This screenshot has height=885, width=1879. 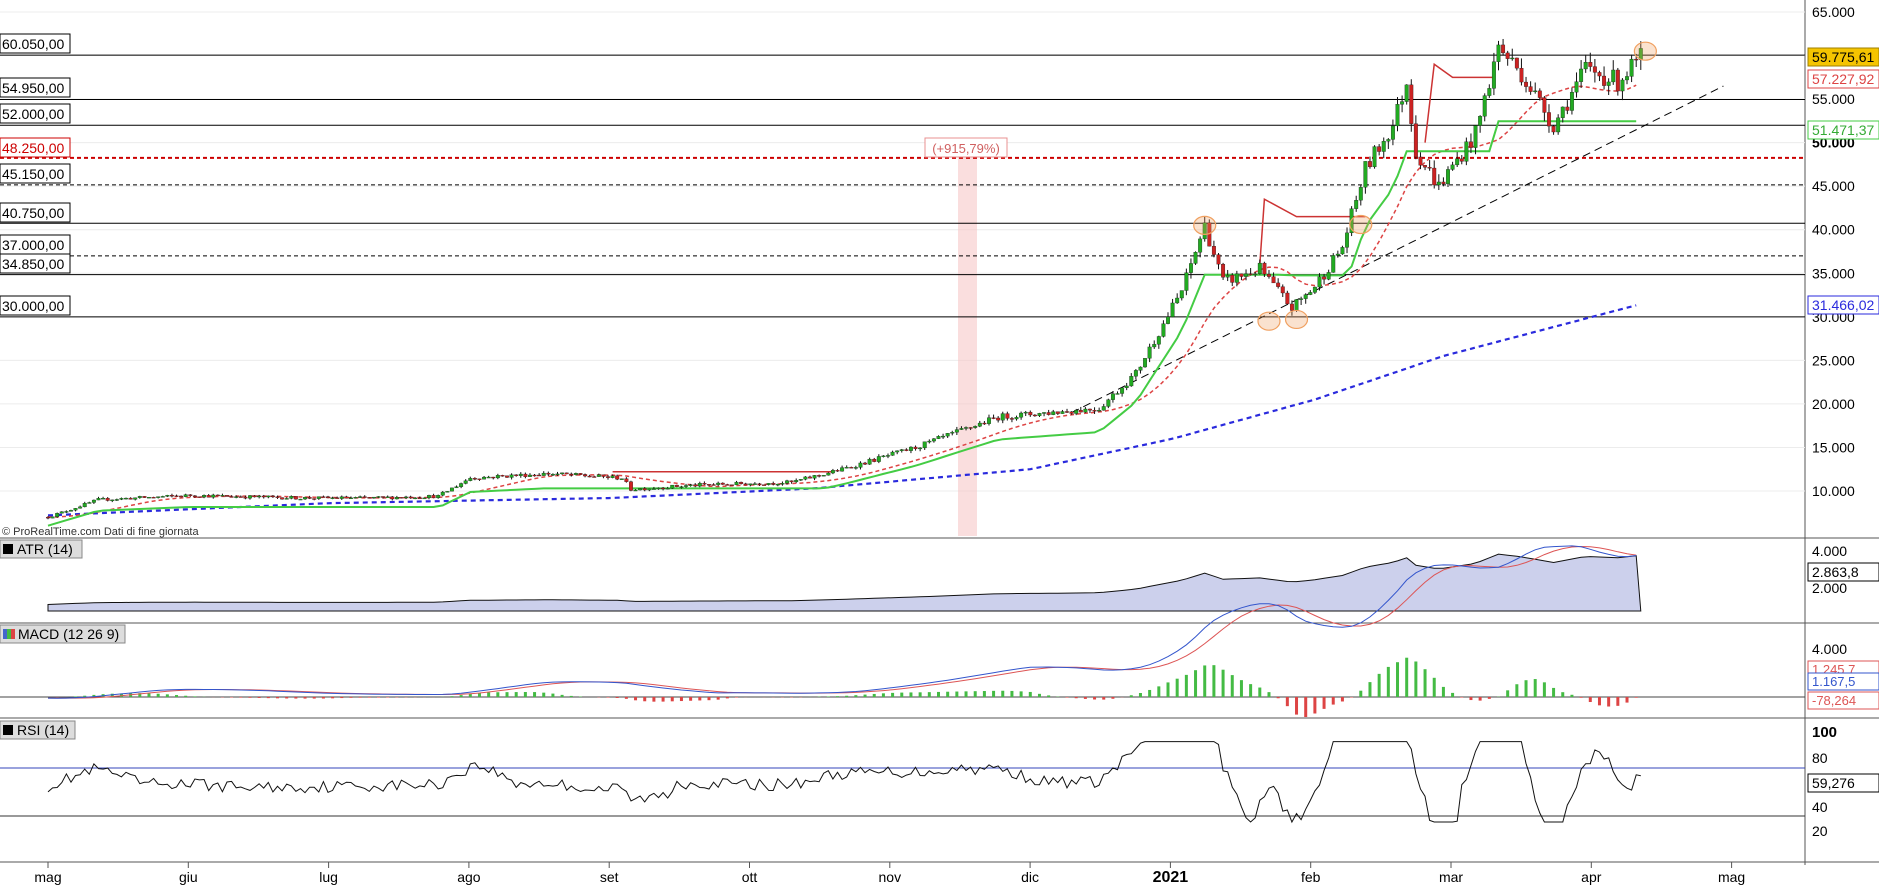 I want to click on rsi-tick: 20, so click(x=1820, y=831).